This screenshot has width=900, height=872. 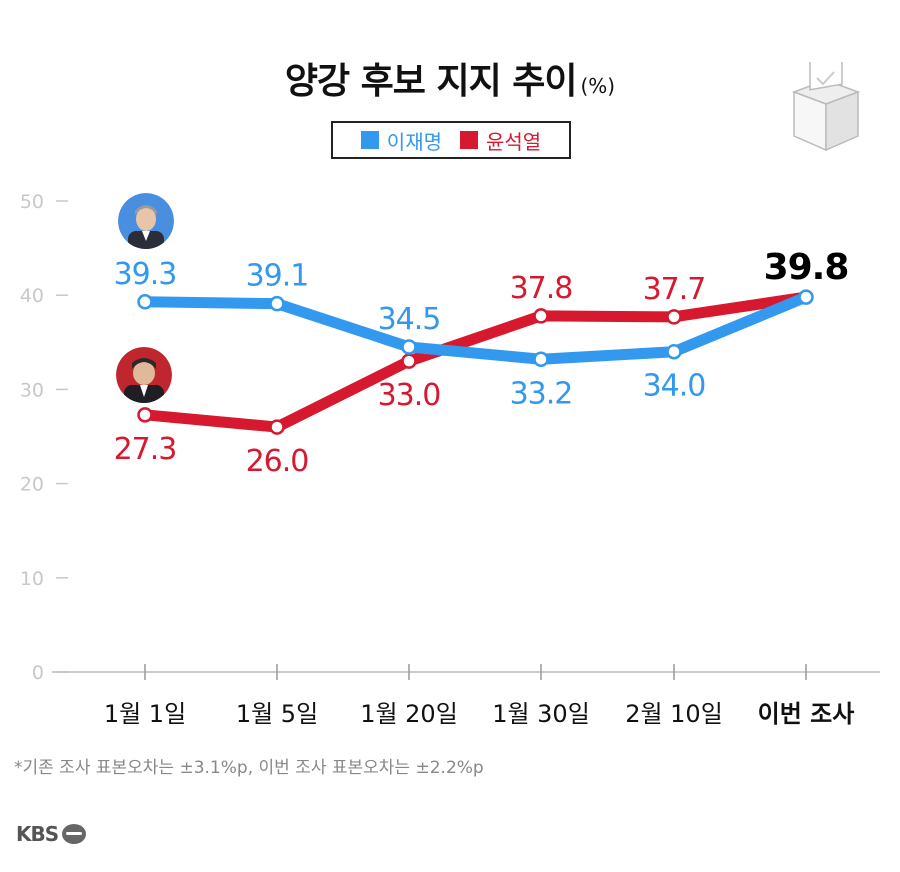 I want to click on legend-label-yoon: 윤석열, so click(x=514, y=141).